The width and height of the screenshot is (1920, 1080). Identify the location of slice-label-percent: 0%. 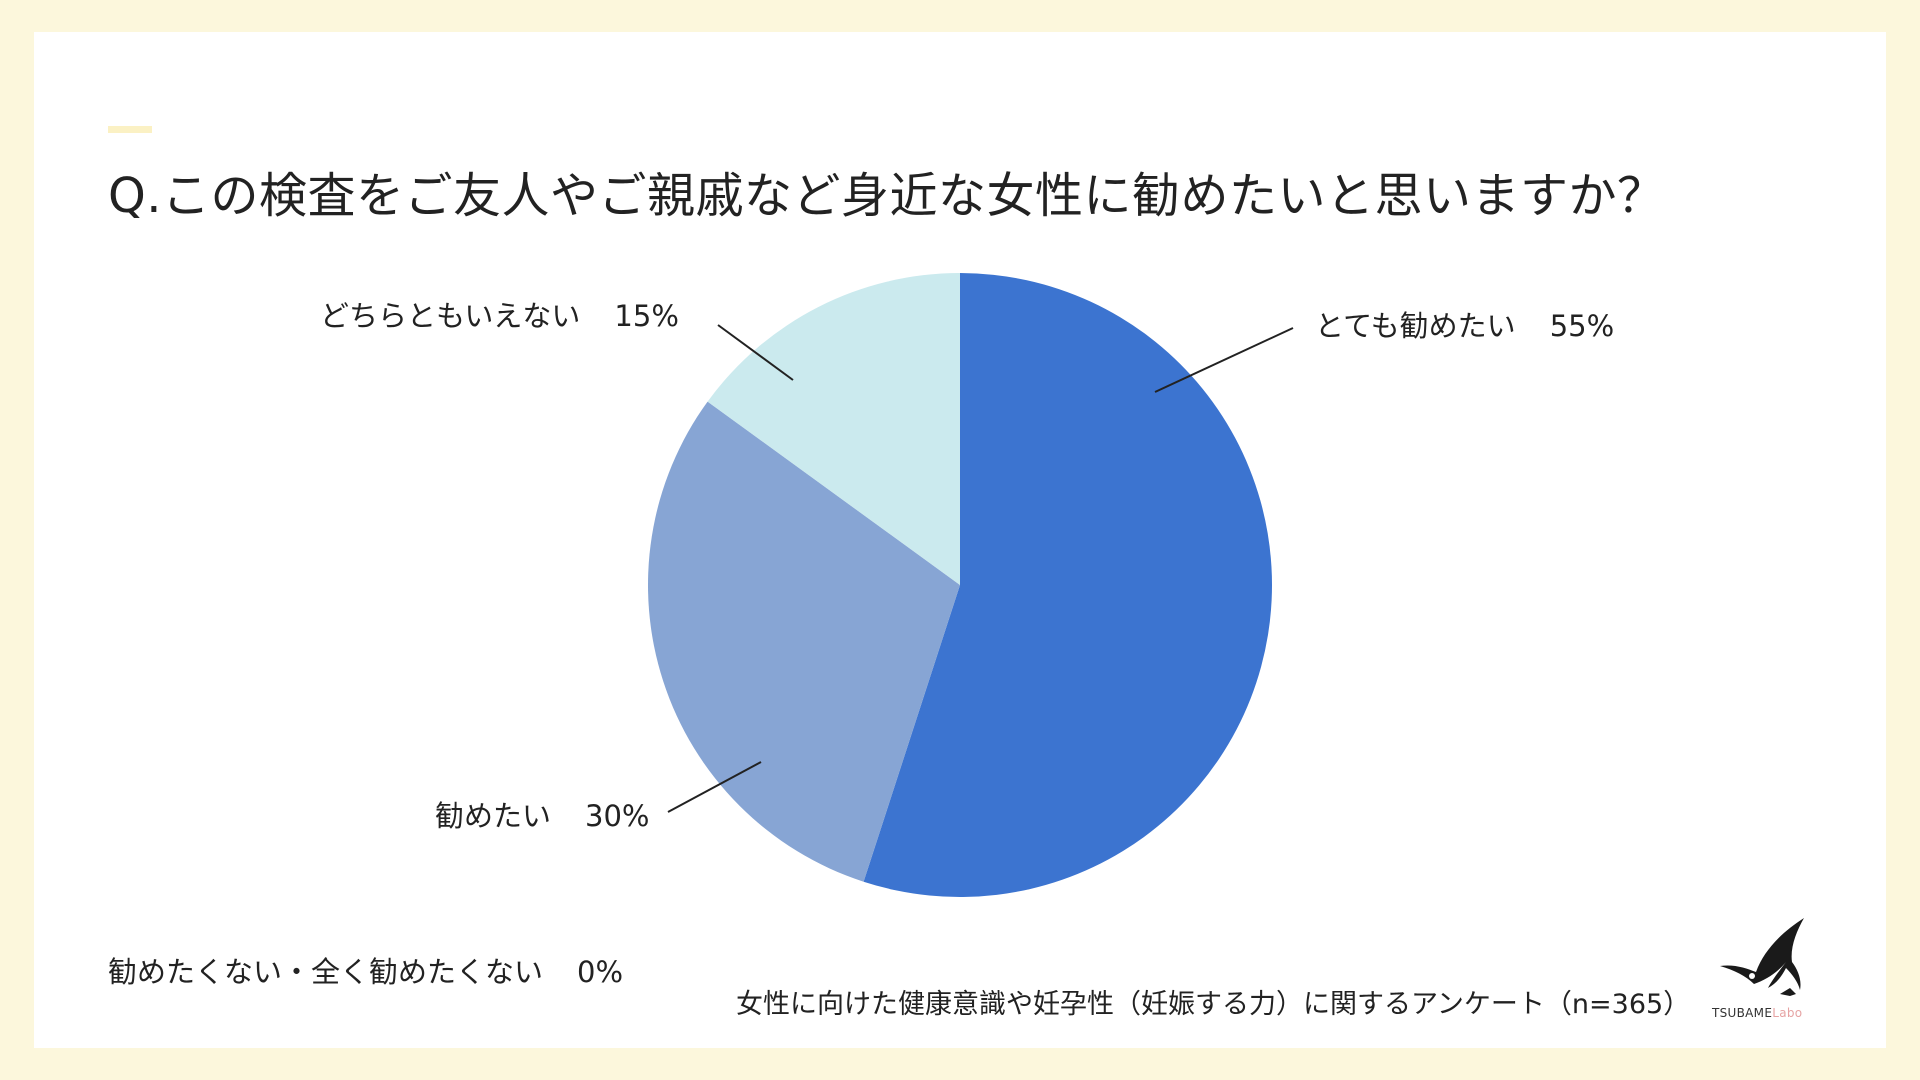
(600, 972).